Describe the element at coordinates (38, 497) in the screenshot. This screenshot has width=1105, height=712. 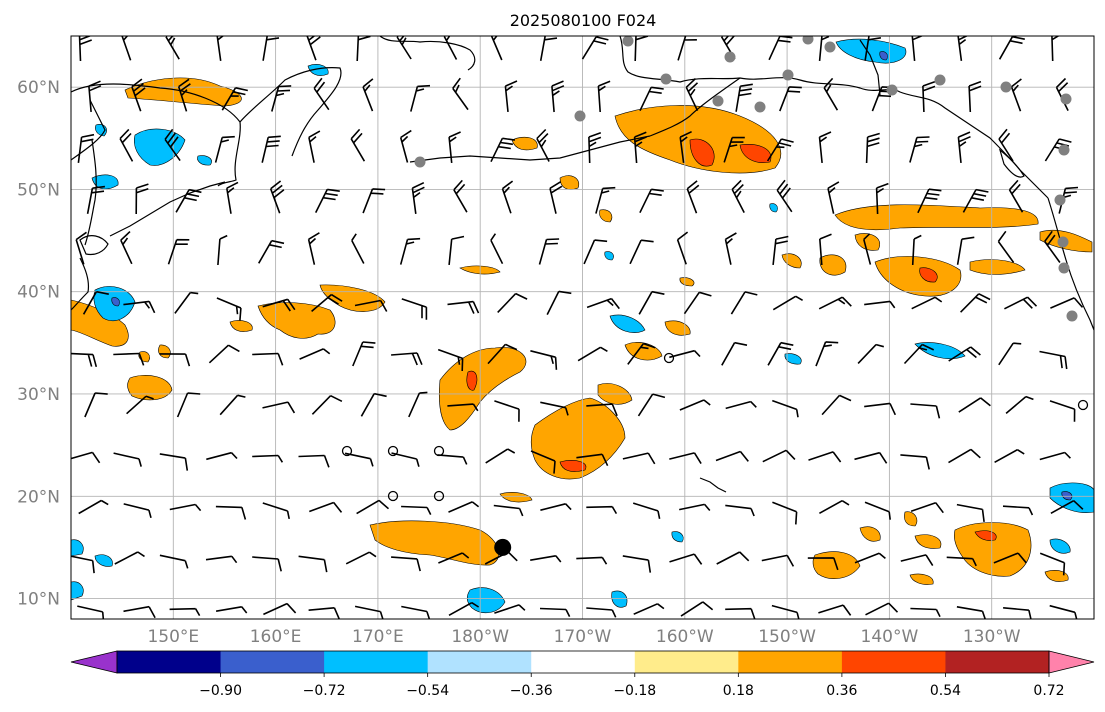
I see `lat-tick-label: 20°N` at that location.